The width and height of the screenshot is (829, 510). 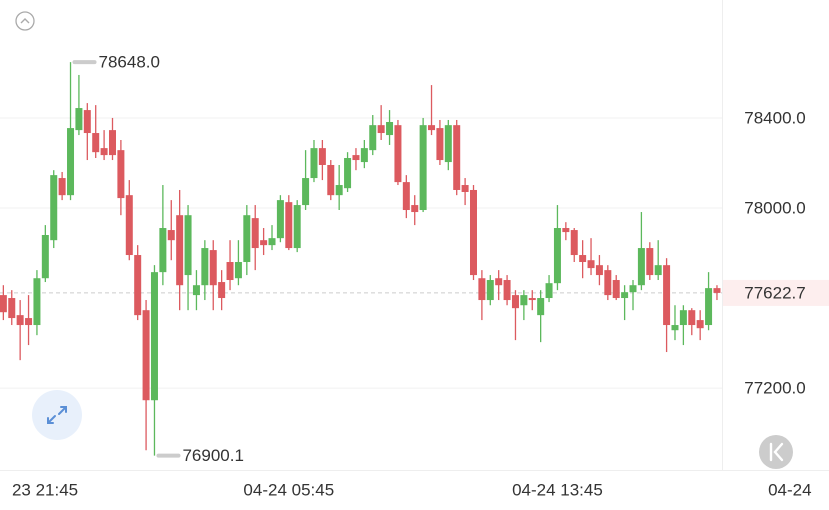 I want to click on x-tick-label: 04-24 13:45, so click(x=557, y=489).